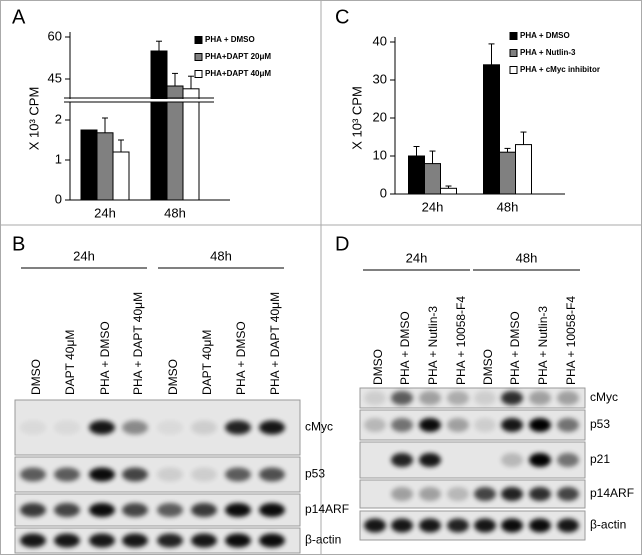 The width and height of the screenshot is (642, 555). What do you see at coordinates (58, 118) in the screenshot?
I see `y-tick-label: 2` at bounding box center [58, 118].